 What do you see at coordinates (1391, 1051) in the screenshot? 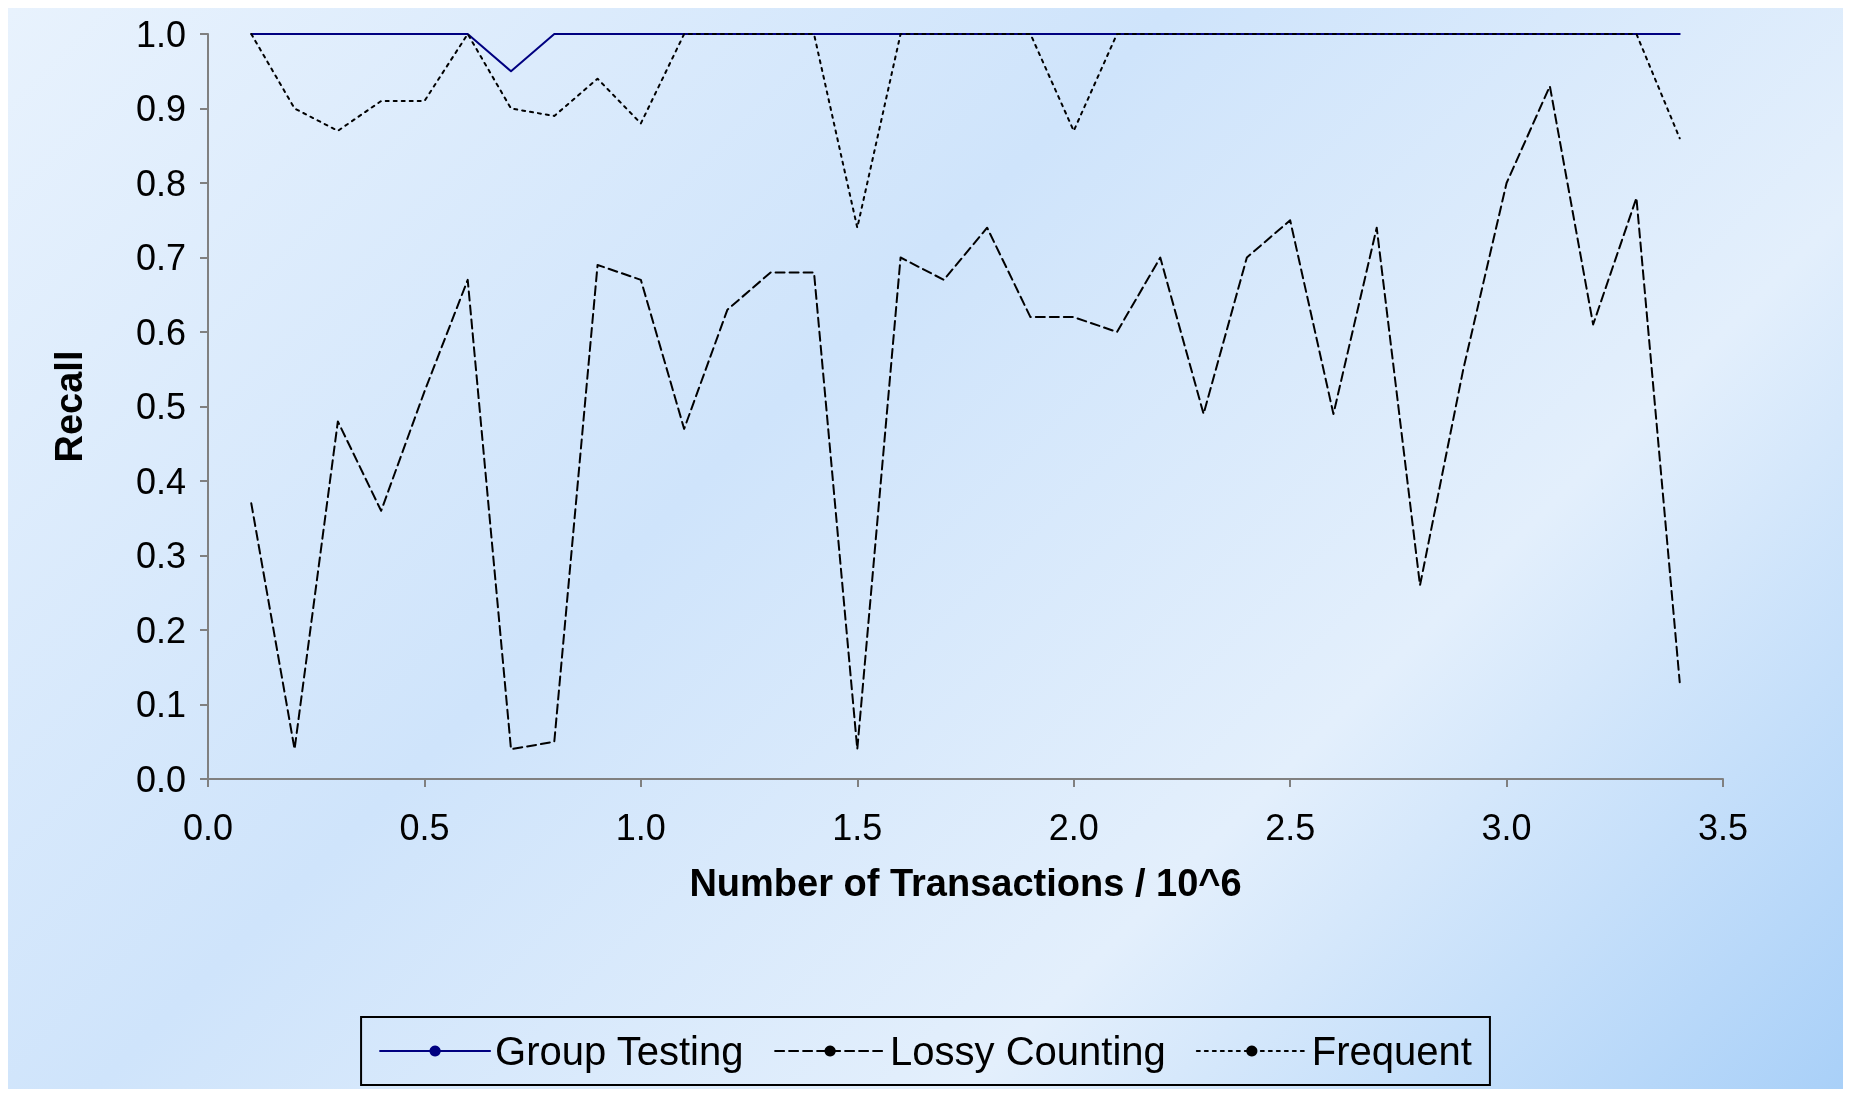
I see `legend-label: Frequent` at bounding box center [1391, 1051].